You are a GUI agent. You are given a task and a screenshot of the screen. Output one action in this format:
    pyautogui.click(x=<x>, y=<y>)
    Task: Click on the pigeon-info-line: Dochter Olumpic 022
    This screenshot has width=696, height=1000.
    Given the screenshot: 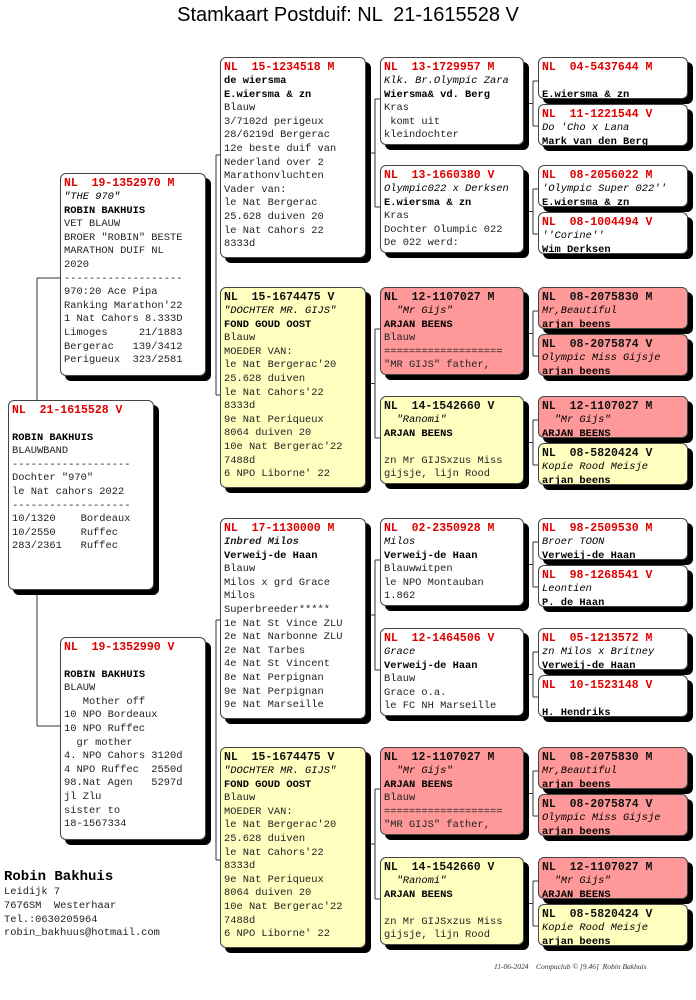 What is the action you would take?
    pyautogui.click(x=443, y=229)
    